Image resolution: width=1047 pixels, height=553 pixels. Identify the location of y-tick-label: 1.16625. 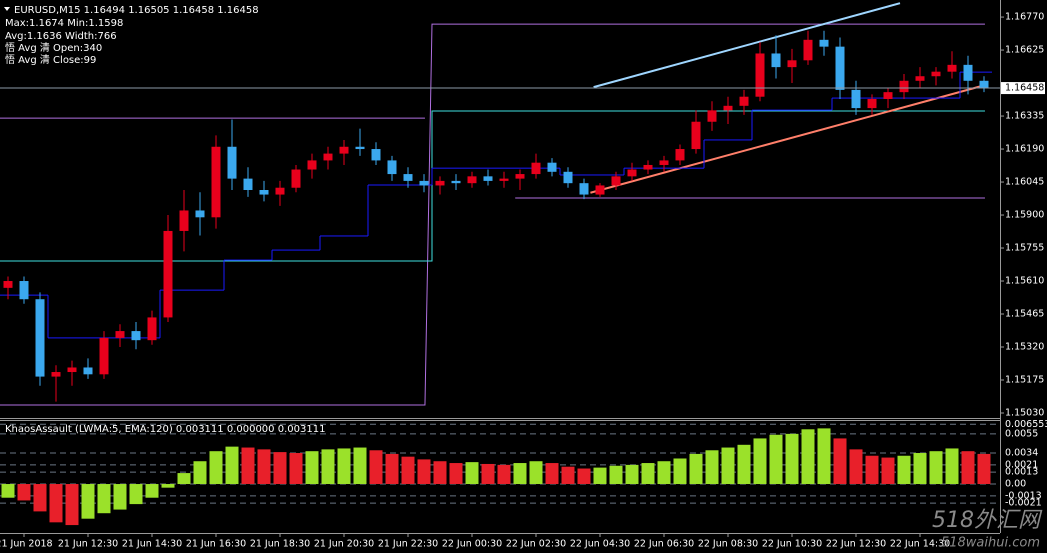
(1024, 50).